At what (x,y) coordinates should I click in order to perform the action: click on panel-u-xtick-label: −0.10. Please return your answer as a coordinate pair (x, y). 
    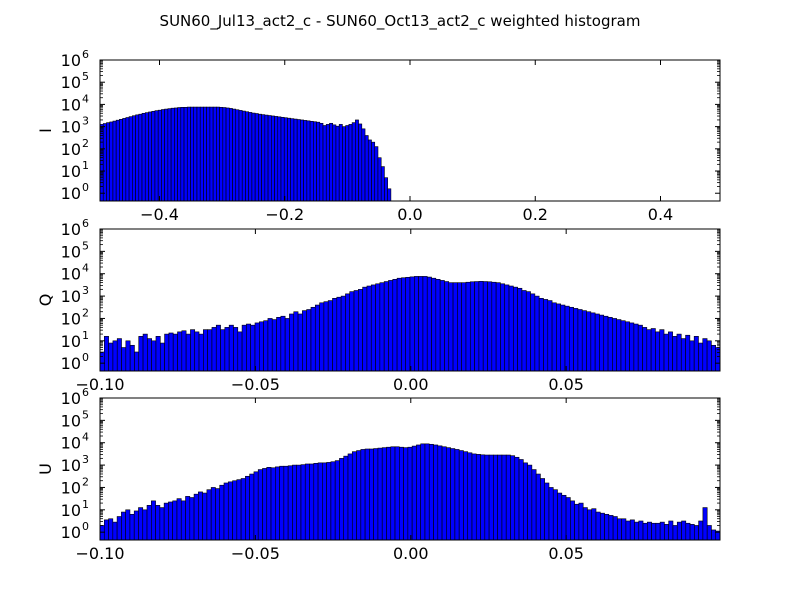
    Looking at the image, I should click on (99, 553).